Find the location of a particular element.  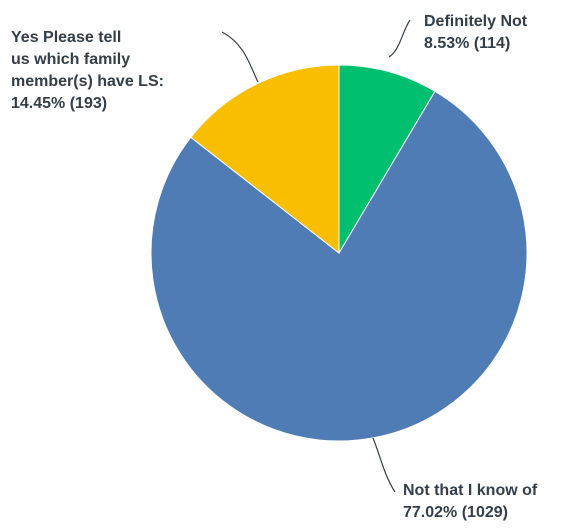

slice-label-line: Definitely Not is located at coordinates (476, 21).